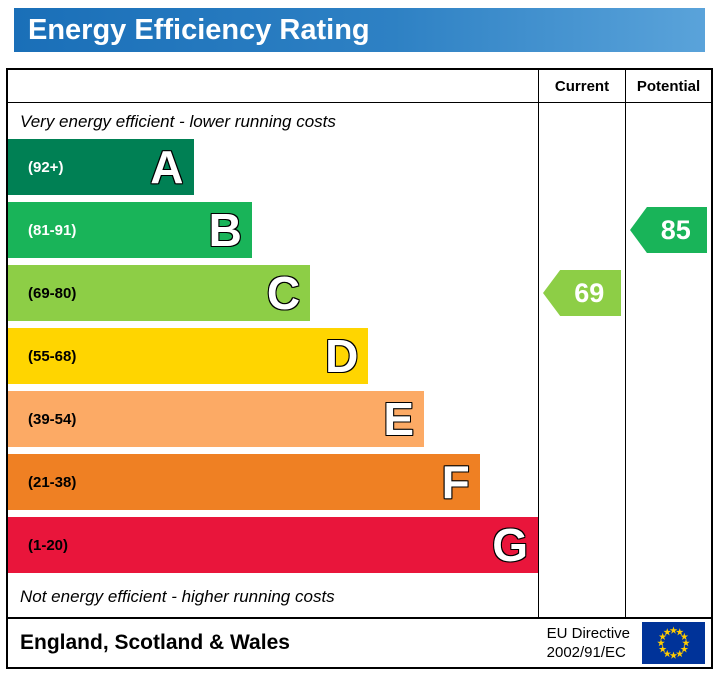 The width and height of the screenshot is (719, 675). I want to click on band-range-label: (69-80), so click(52, 293).